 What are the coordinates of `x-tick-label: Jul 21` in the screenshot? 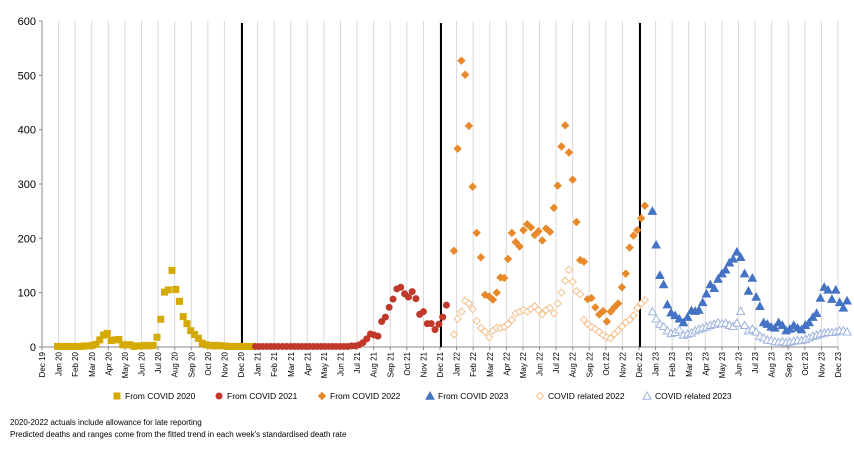 It's located at (357, 362).